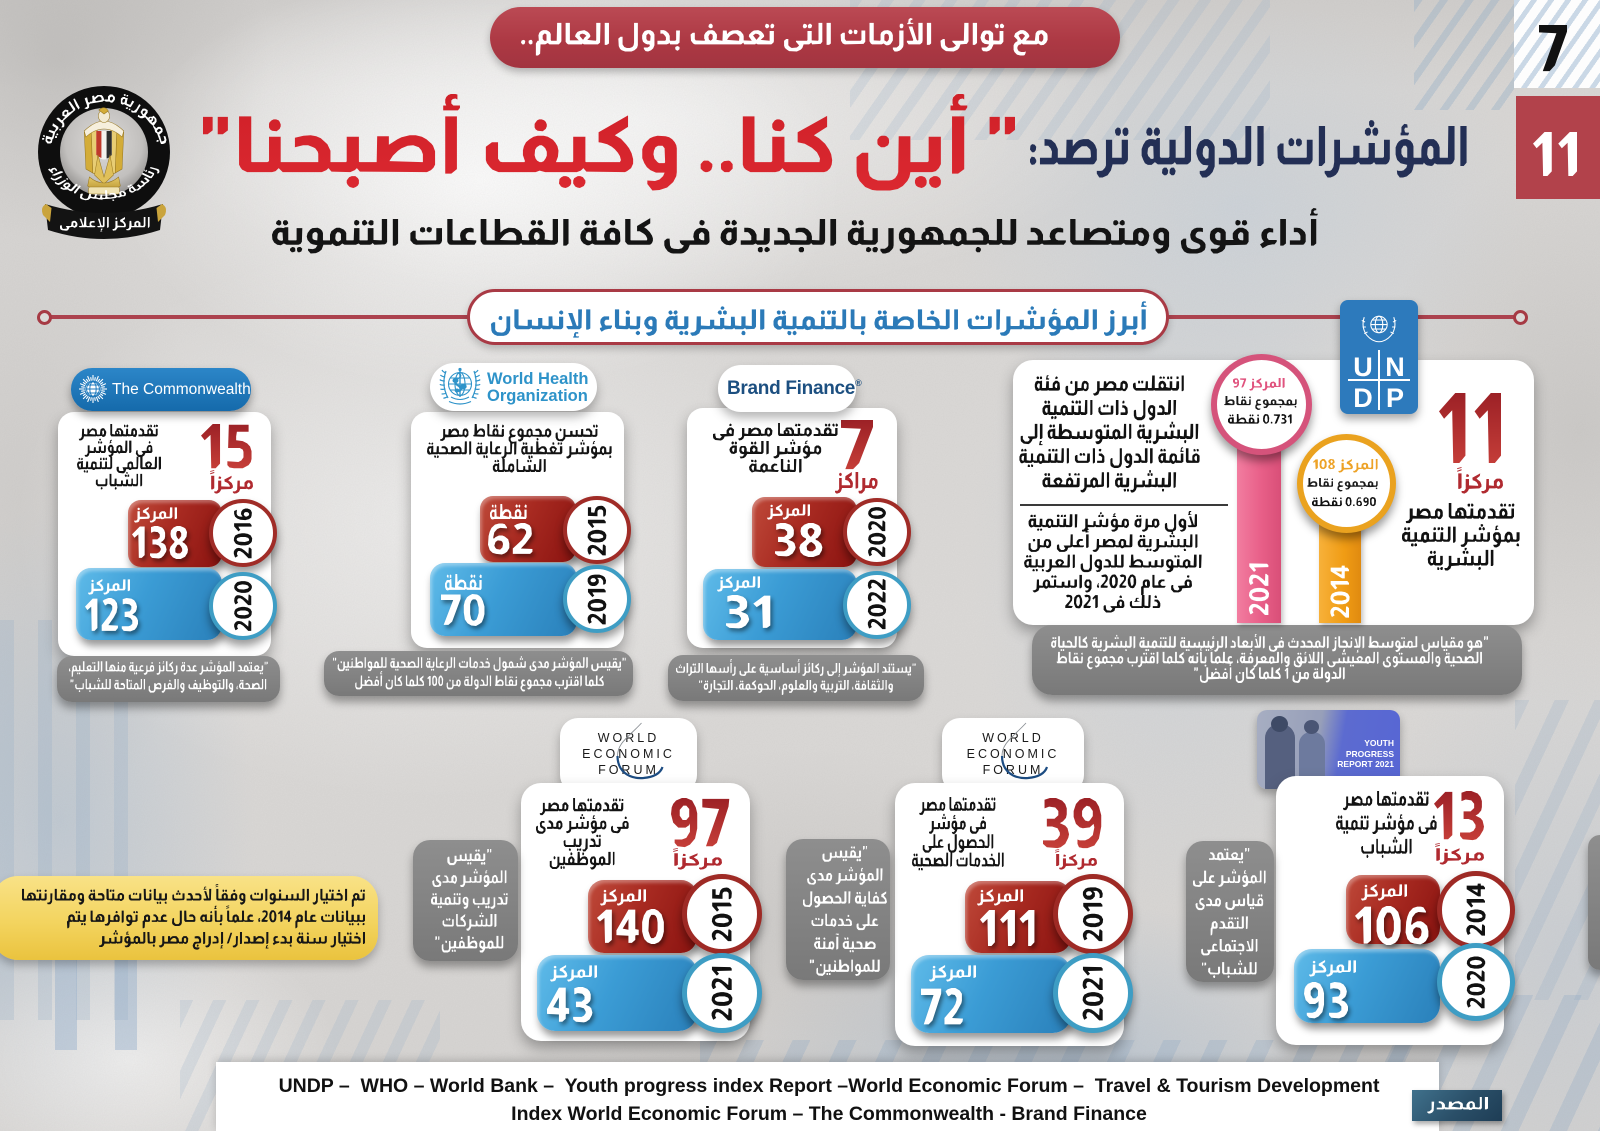 This screenshot has width=1600, height=1131. Describe the element at coordinates (1395, 398) in the screenshot. I see `svg-text: P` at that location.